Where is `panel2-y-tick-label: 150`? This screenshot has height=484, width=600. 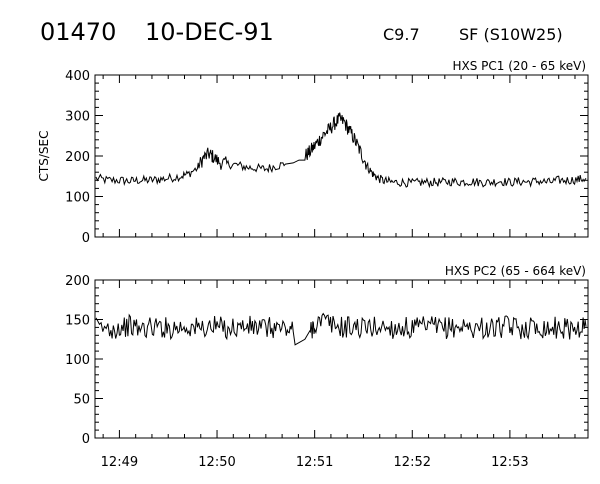 panel2-y-tick-label: 150 is located at coordinates (77, 321).